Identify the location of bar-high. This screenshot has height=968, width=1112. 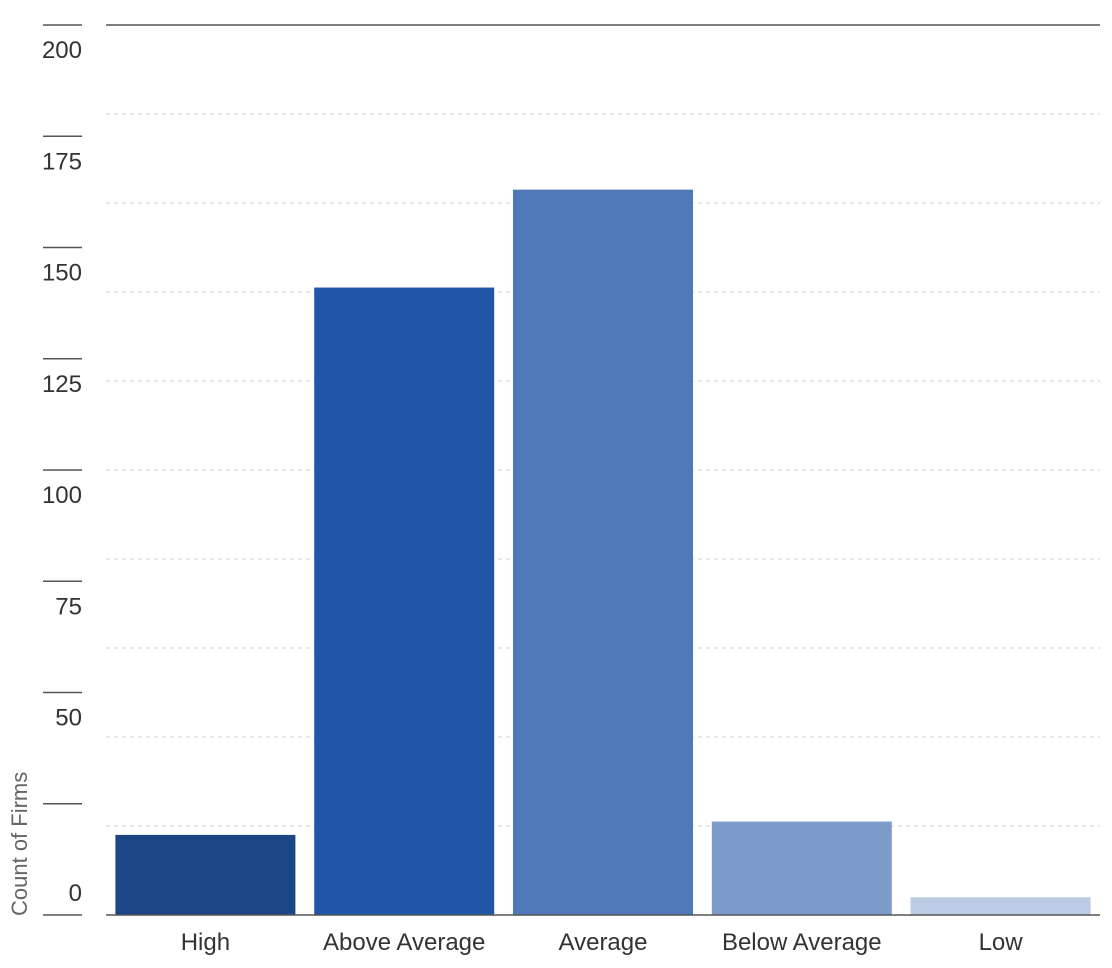
(205, 874).